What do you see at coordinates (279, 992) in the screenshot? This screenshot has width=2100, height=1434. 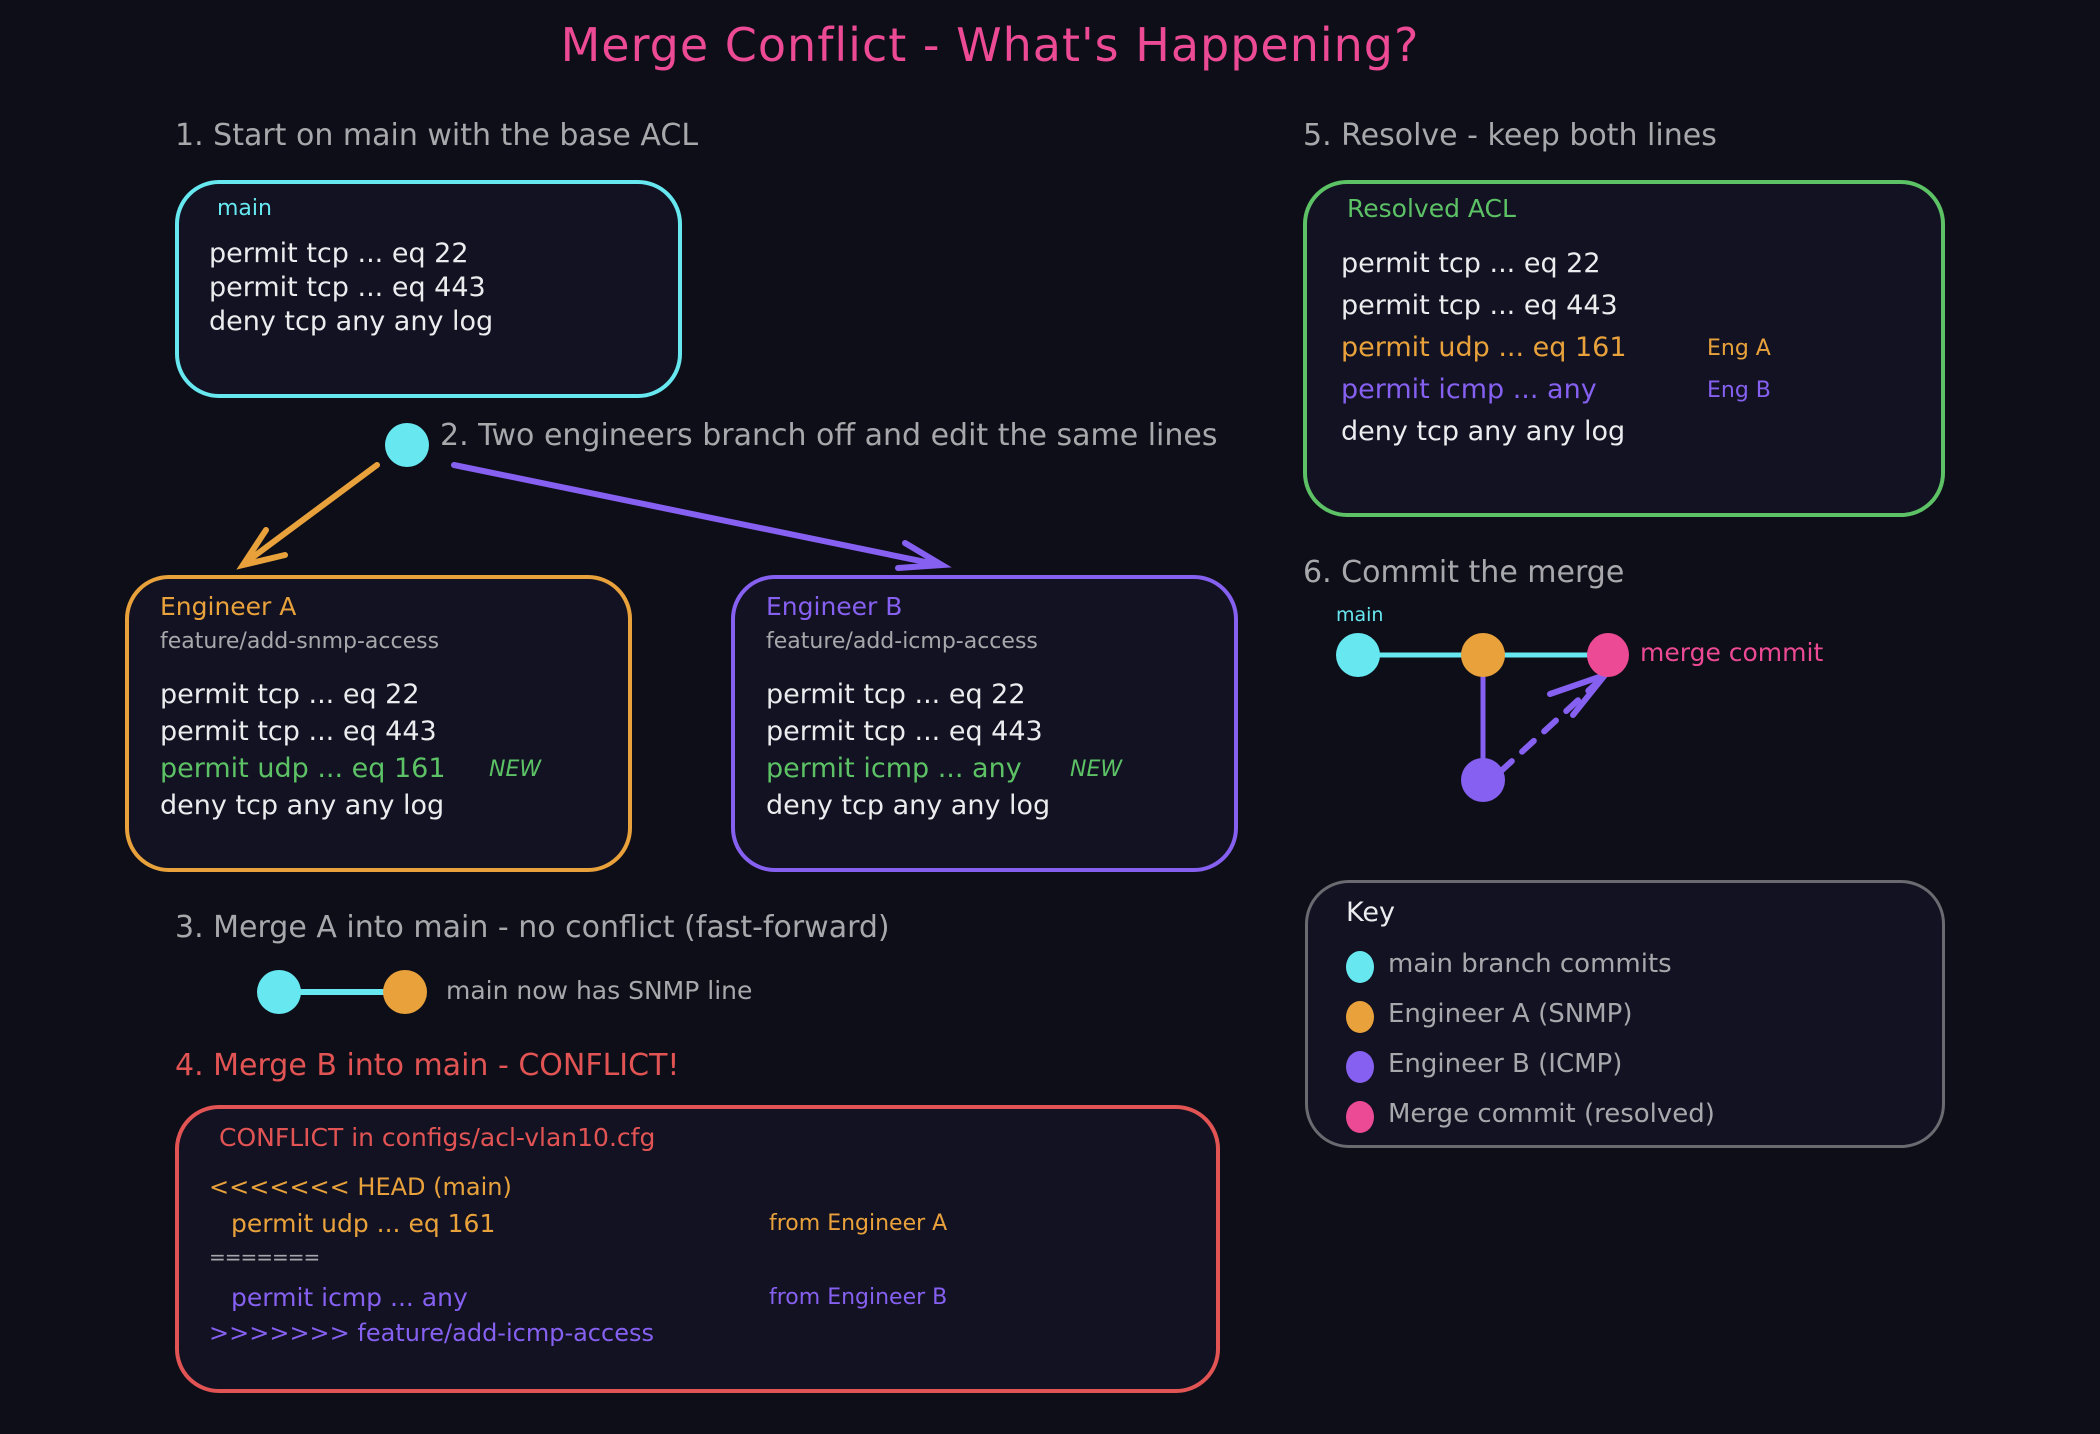 I see `main-commit-dot` at bounding box center [279, 992].